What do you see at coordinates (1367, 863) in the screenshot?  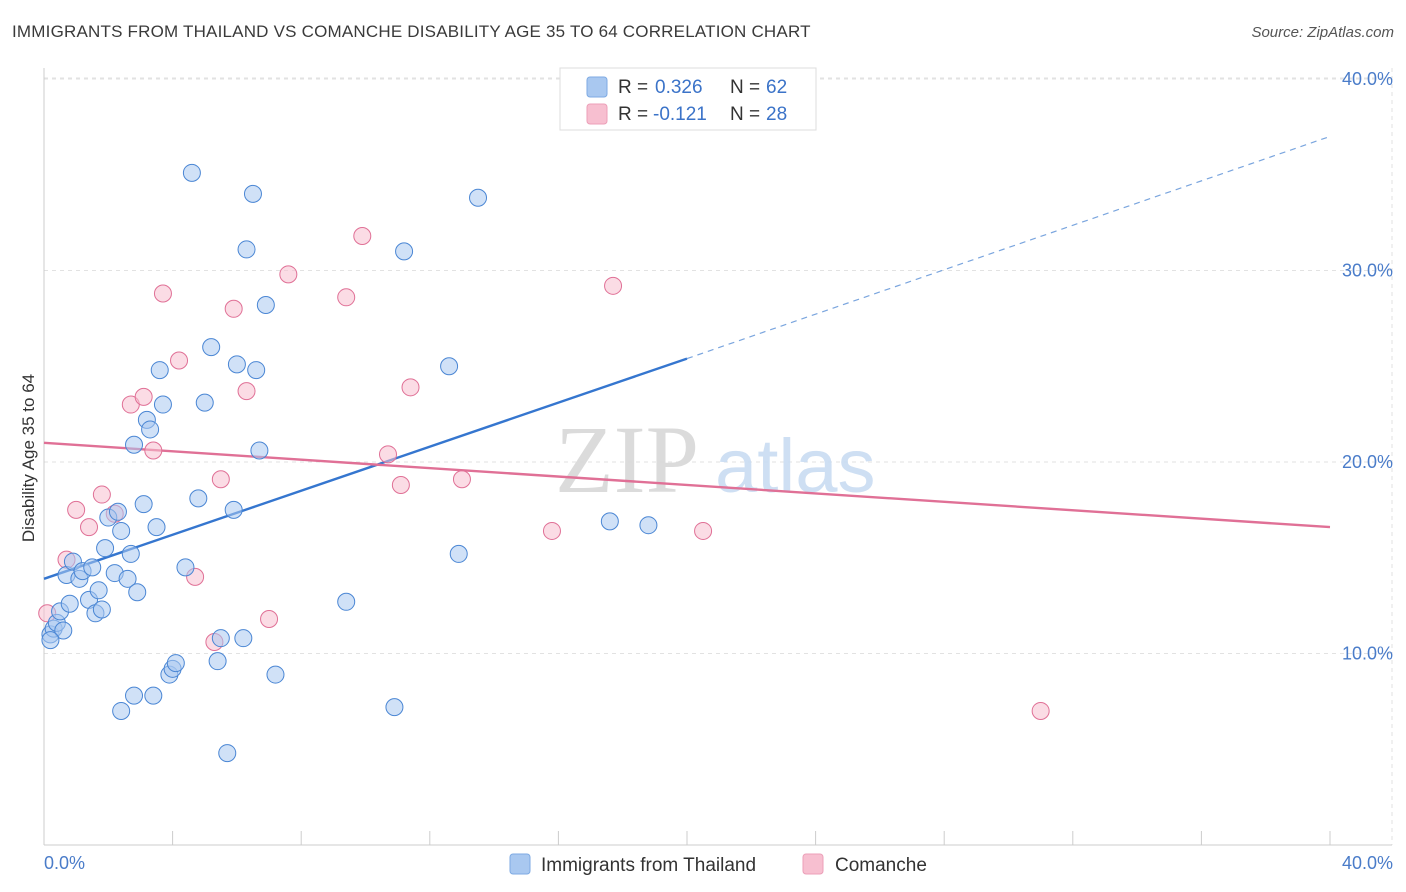 I see `x-tick-label-max: 40.0%` at bounding box center [1367, 863].